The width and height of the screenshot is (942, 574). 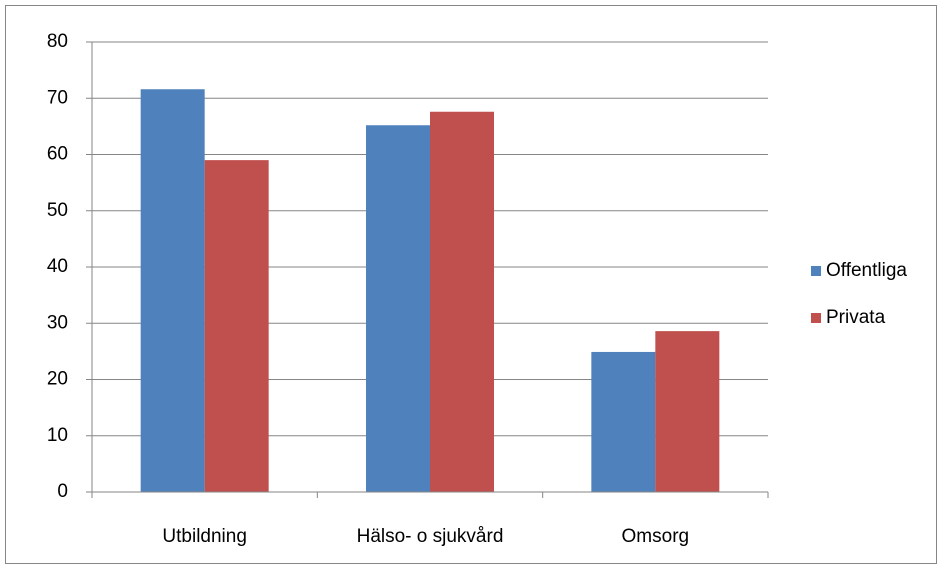 I want to click on y-tick-label: 30, so click(x=57, y=322).